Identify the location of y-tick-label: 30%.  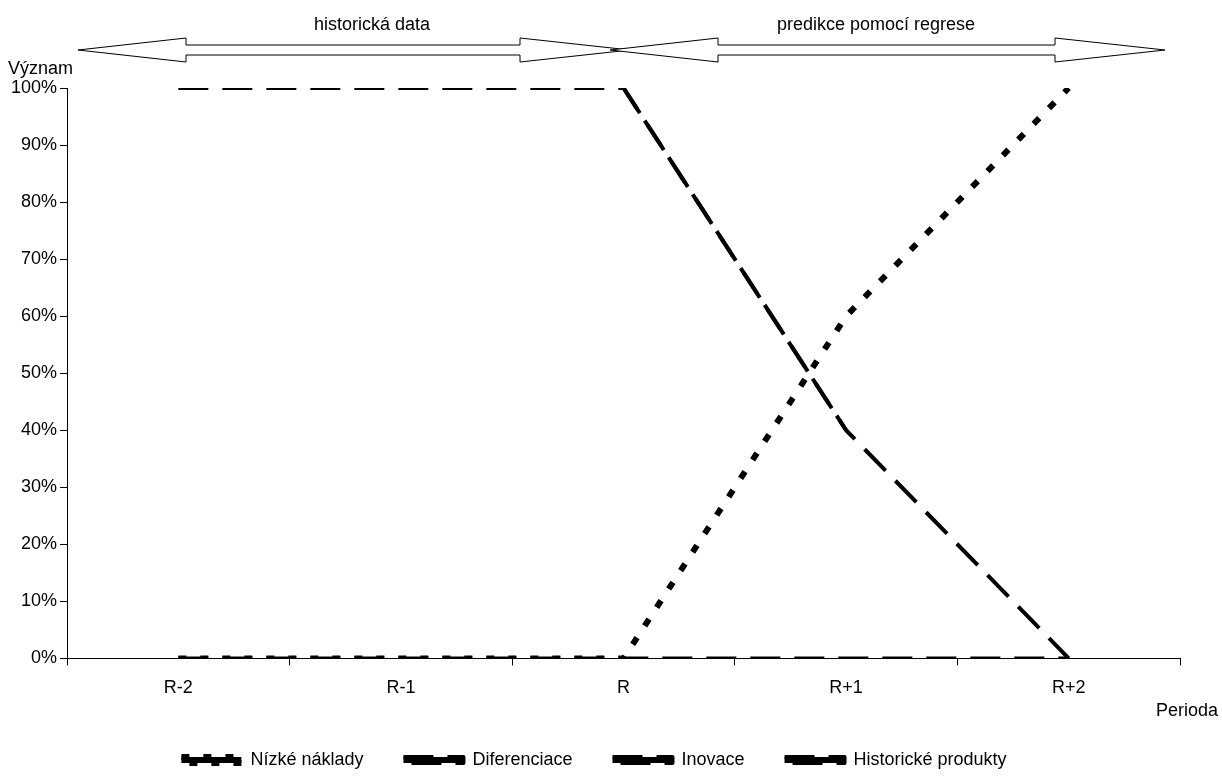
(39, 486).